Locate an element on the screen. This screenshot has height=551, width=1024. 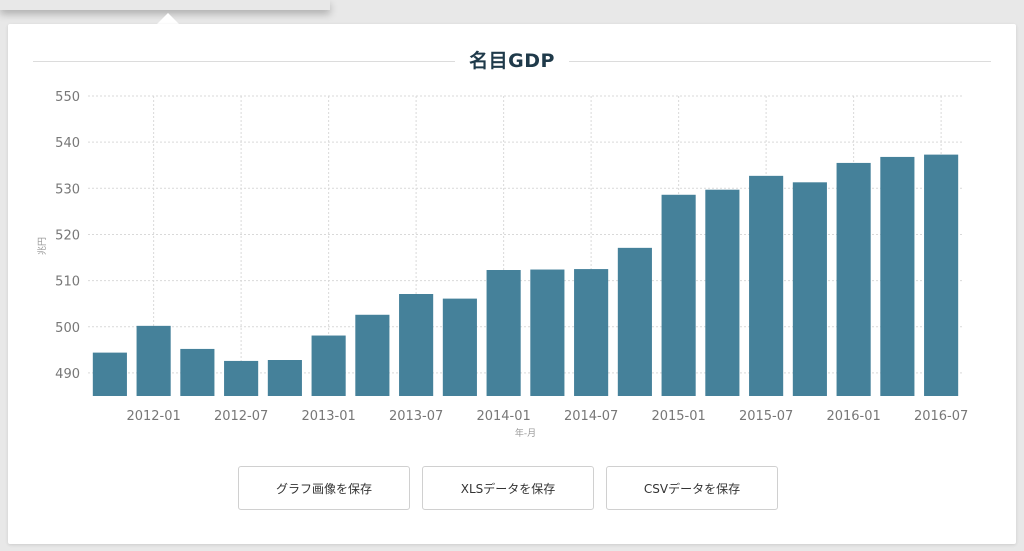
save-xls-button: XLSデータを保存 is located at coordinates (508, 488).